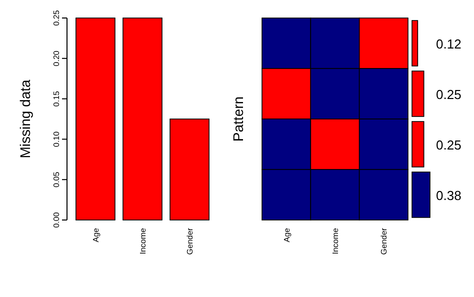  Describe the element at coordinates (56, 138) in the screenshot. I see `y-tick-label: 0.10` at that location.